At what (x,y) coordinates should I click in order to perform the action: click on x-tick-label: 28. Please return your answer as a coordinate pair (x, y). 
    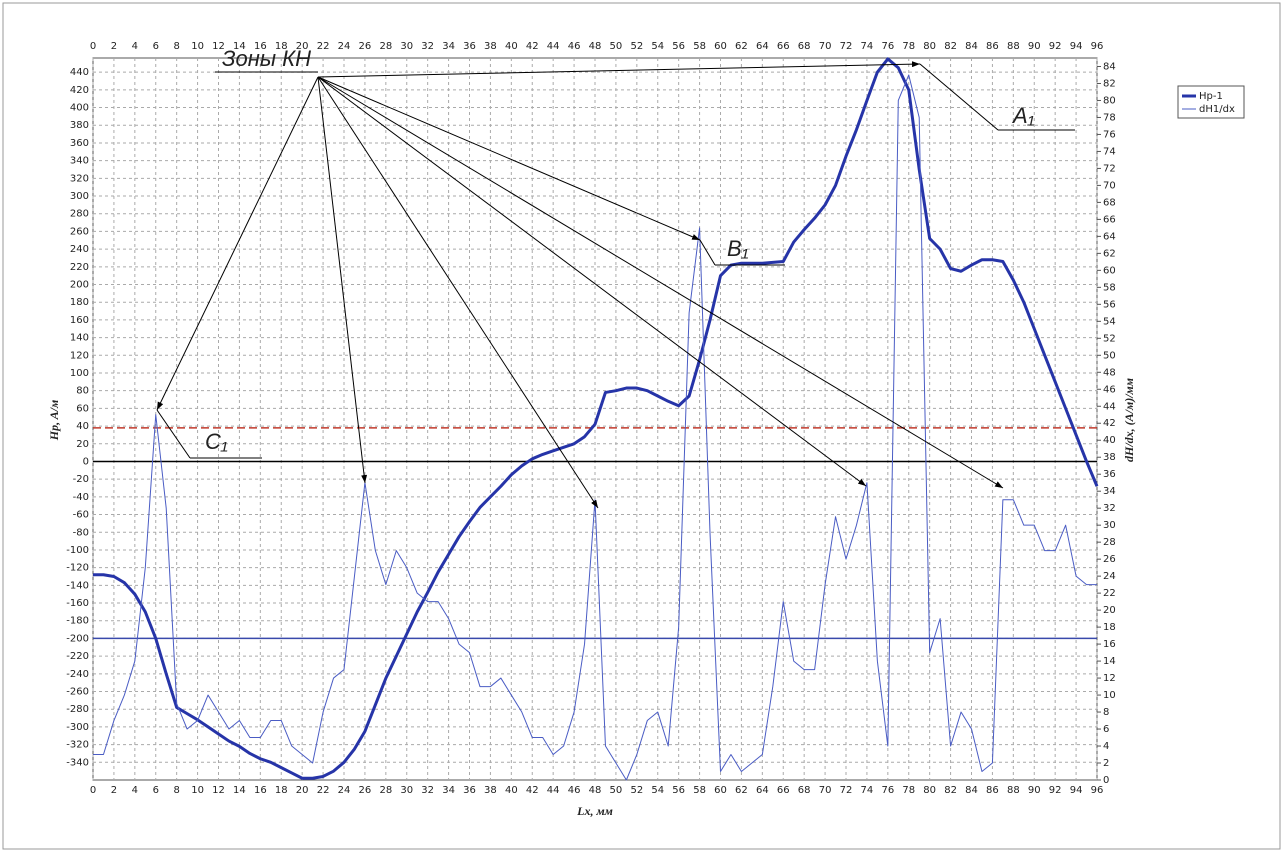
    Looking at the image, I should click on (385, 790).